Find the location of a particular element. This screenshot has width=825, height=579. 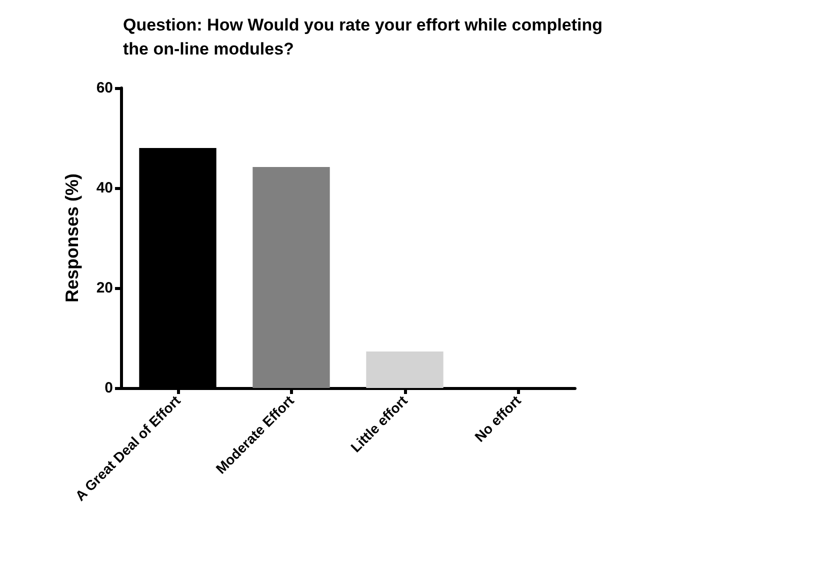

chart-title: Question: How Would you rate your effort while completing the on-line modules? is located at coordinates (362, 37).